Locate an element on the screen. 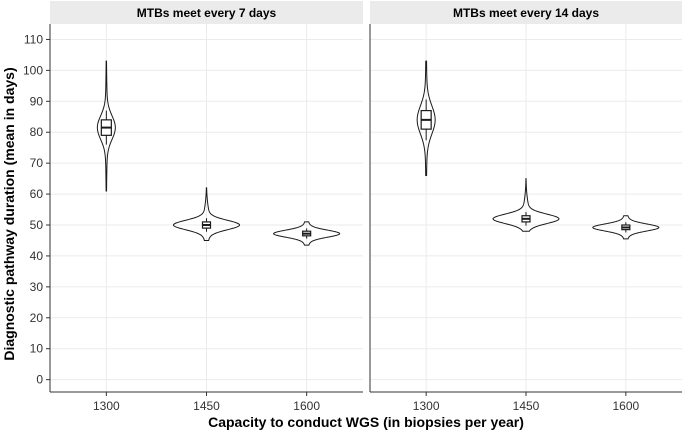 The height and width of the screenshot is (432, 685). y-tick-label: 60 is located at coordinates (37, 194).